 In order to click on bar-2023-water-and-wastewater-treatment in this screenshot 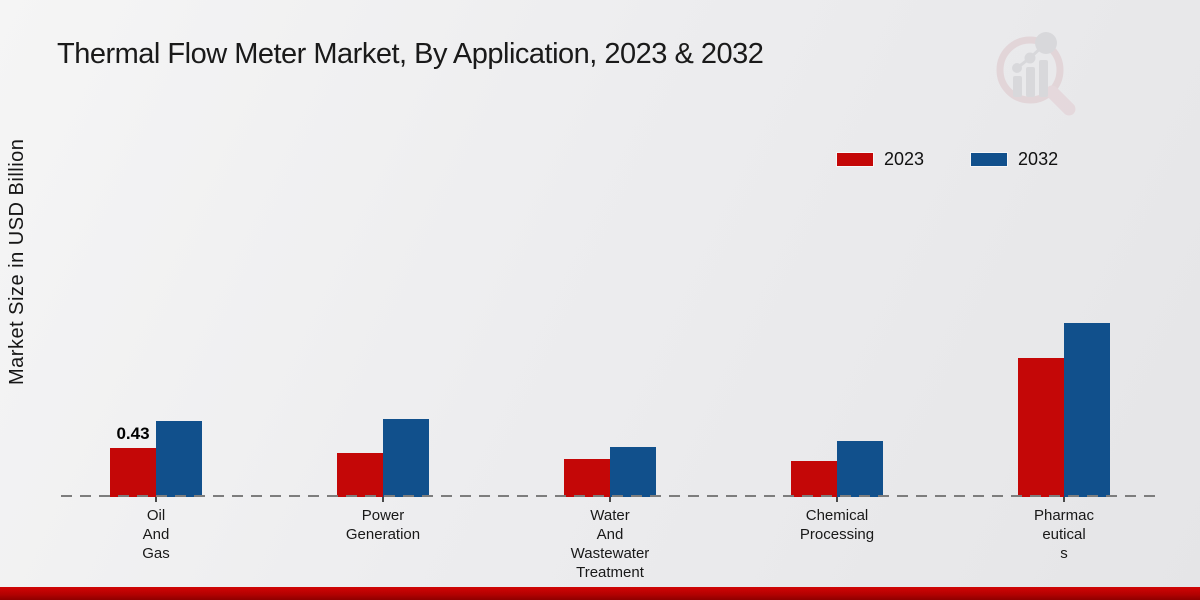, I will do `click(587, 478)`.